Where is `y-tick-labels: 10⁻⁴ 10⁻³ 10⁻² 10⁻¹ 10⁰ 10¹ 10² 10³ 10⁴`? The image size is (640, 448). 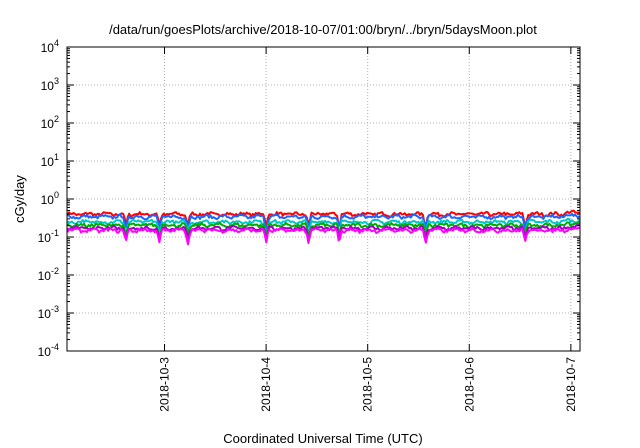 y-tick-labels: 10⁻⁴ 10⁻³ 10⁻² 10⁻¹ 10⁰ 10¹ 10² 10³ 10⁴ is located at coordinates (48, 198).